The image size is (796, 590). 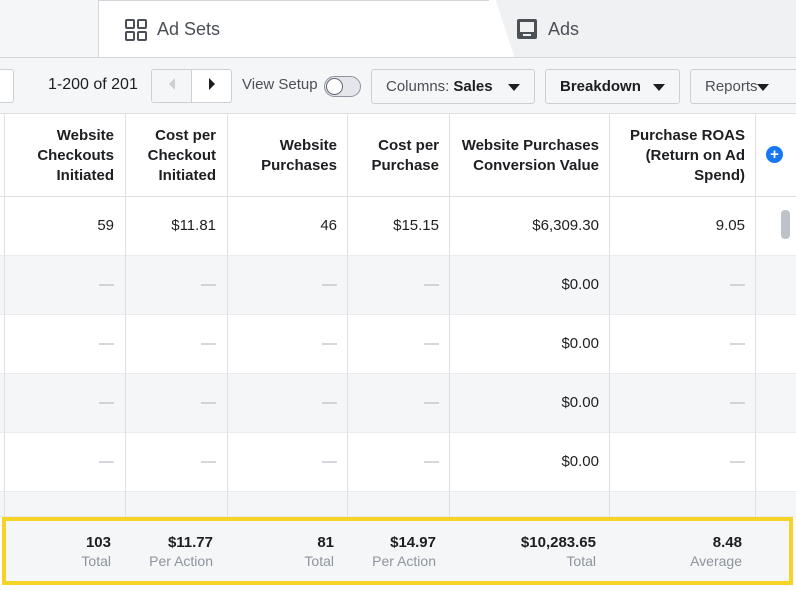 I want to click on header-line: Purchases, so click(x=299, y=165).